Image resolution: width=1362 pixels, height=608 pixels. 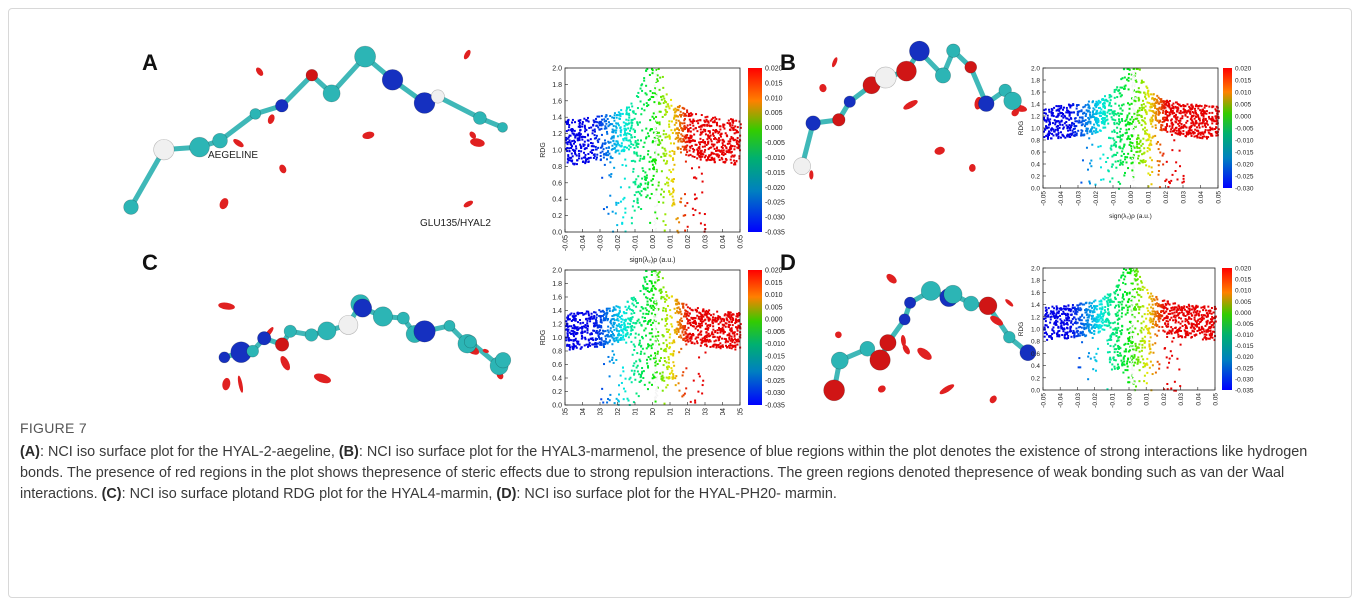 What do you see at coordinates (557, 151) in the screenshot?
I see `y-tick-label: 1.0` at bounding box center [557, 151].